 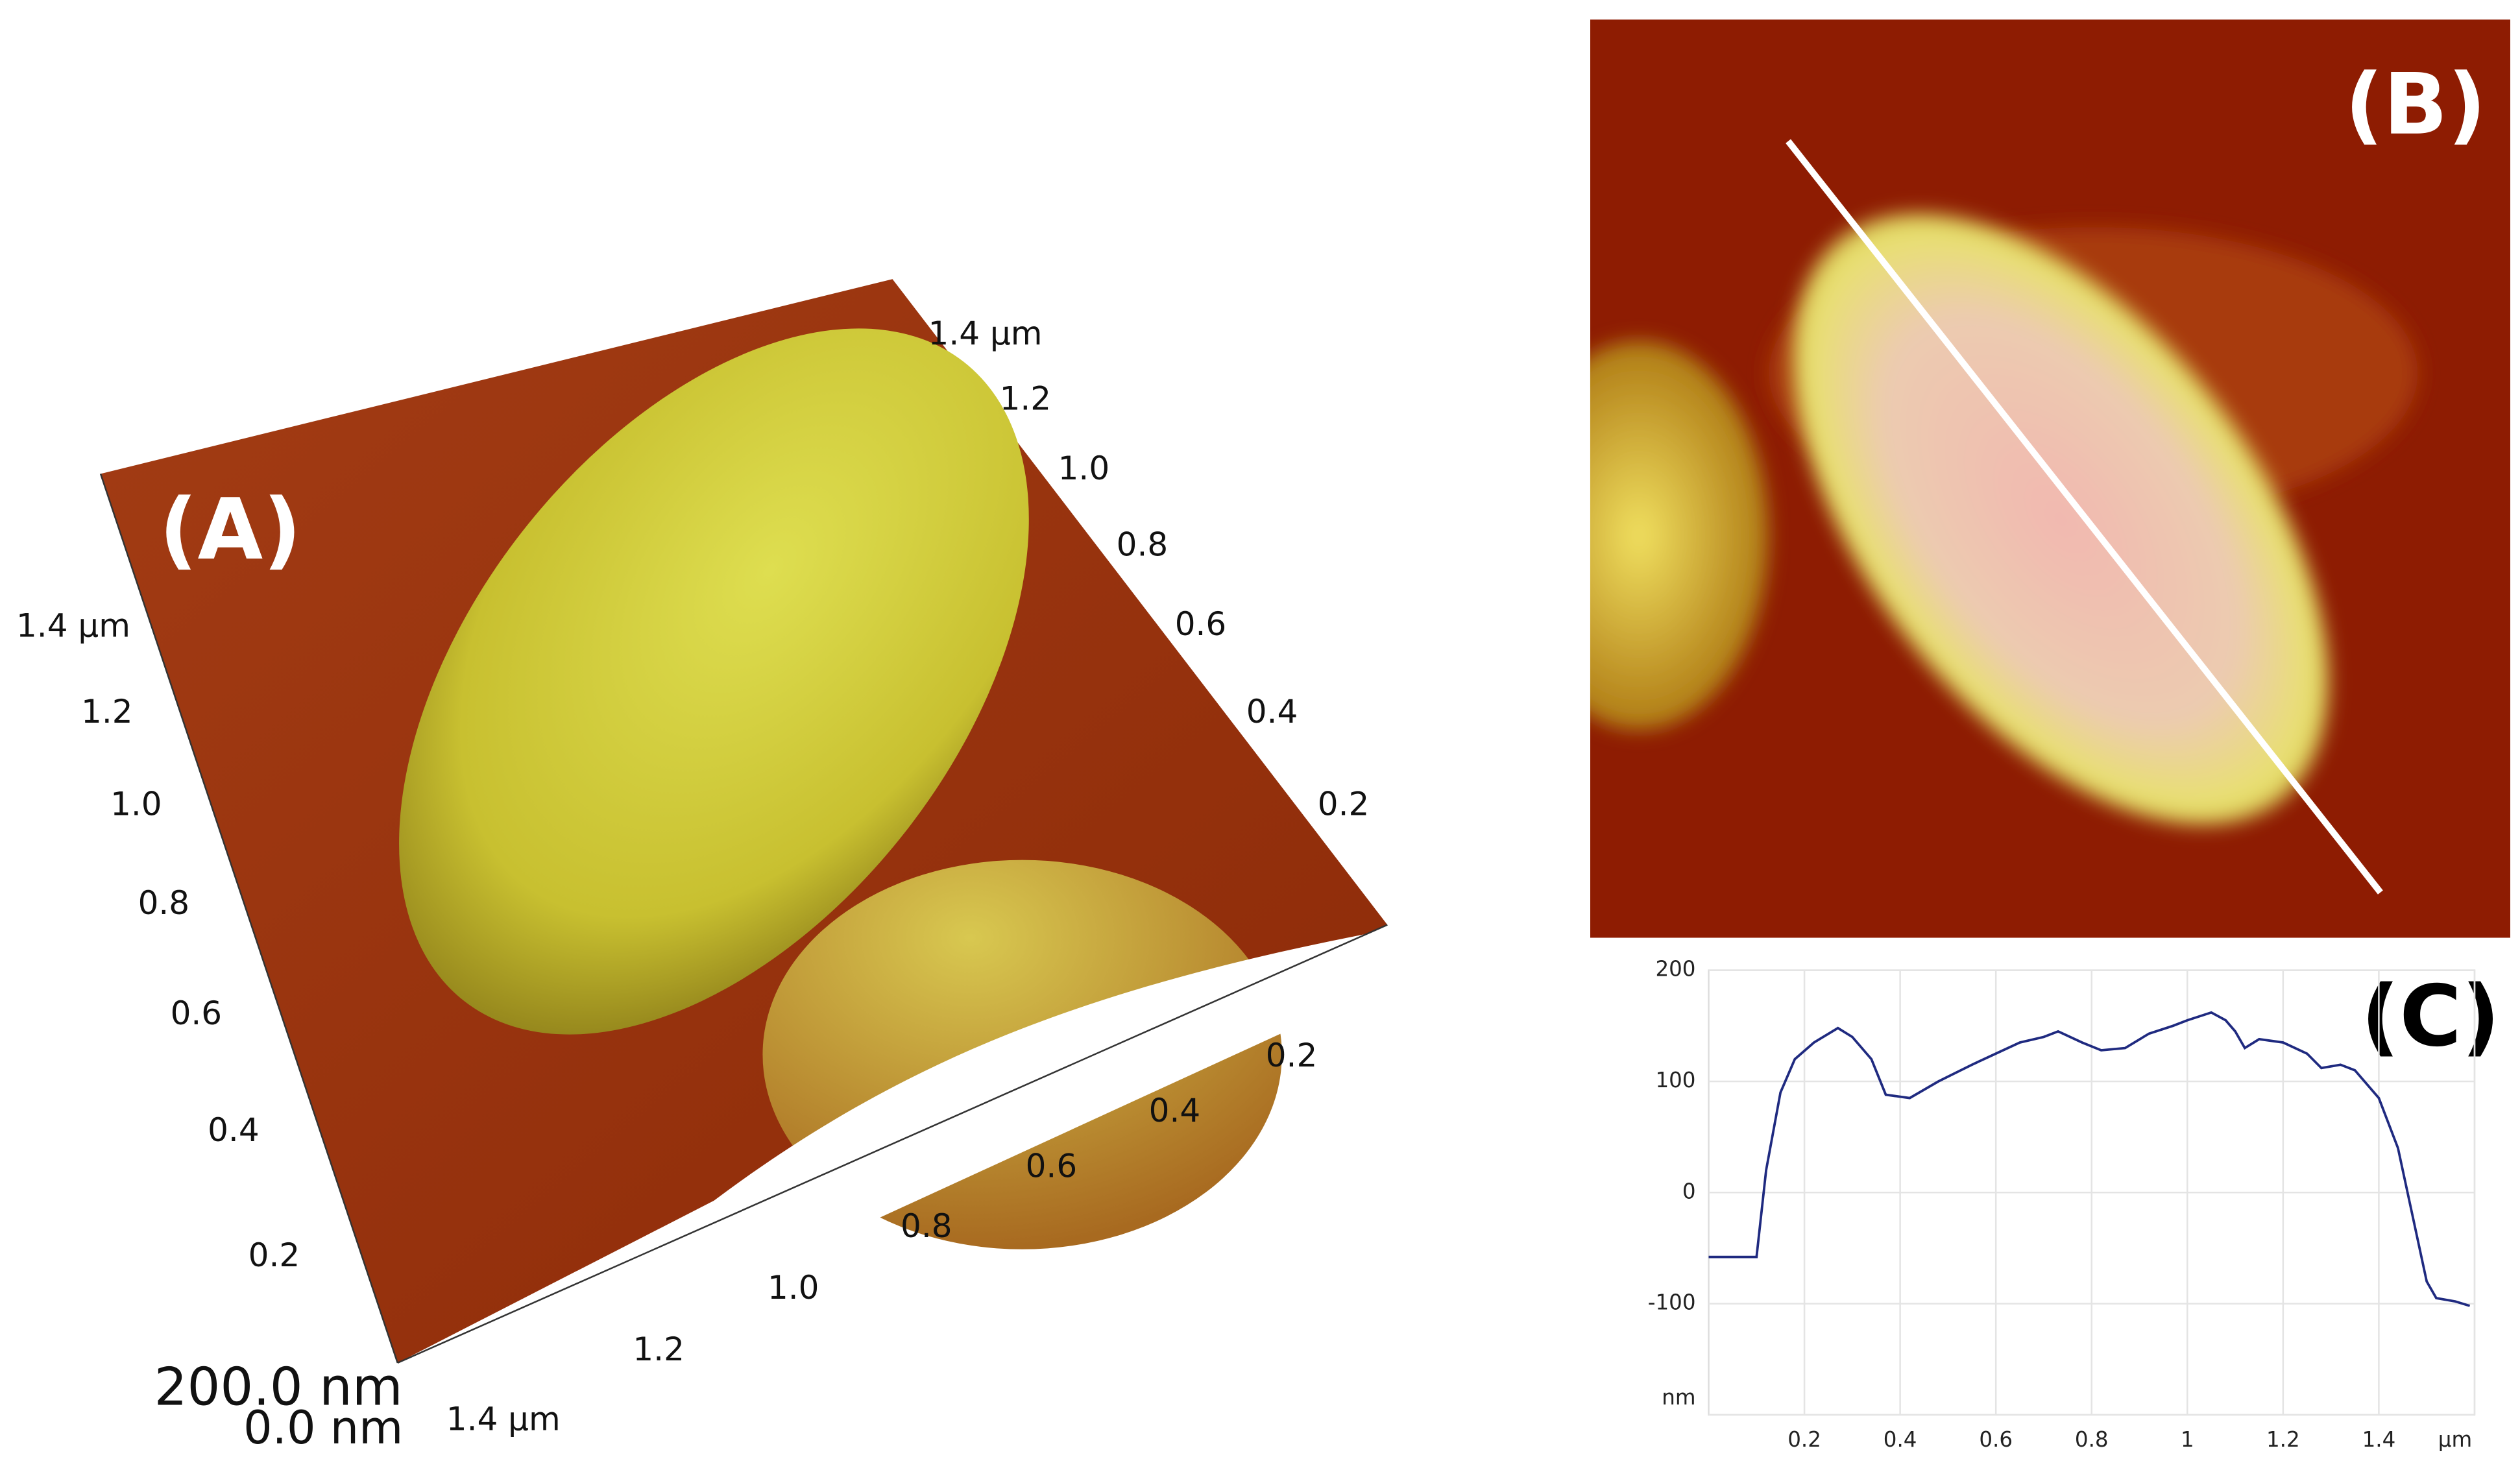 What do you see at coordinates (278, 1386) in the screenshot?
I see `z-axis-label: 200.0 nm` at bounding box center [278, 1386].